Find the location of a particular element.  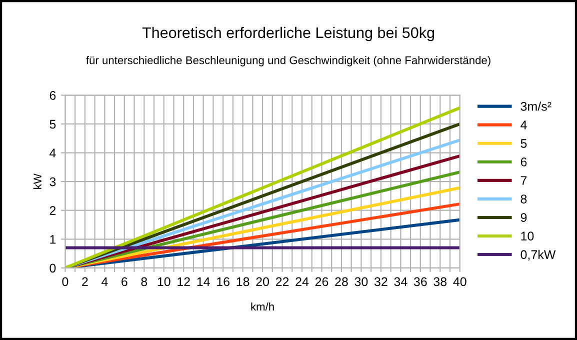

x-tick-label: 10 is located at coordinates (164, 281).